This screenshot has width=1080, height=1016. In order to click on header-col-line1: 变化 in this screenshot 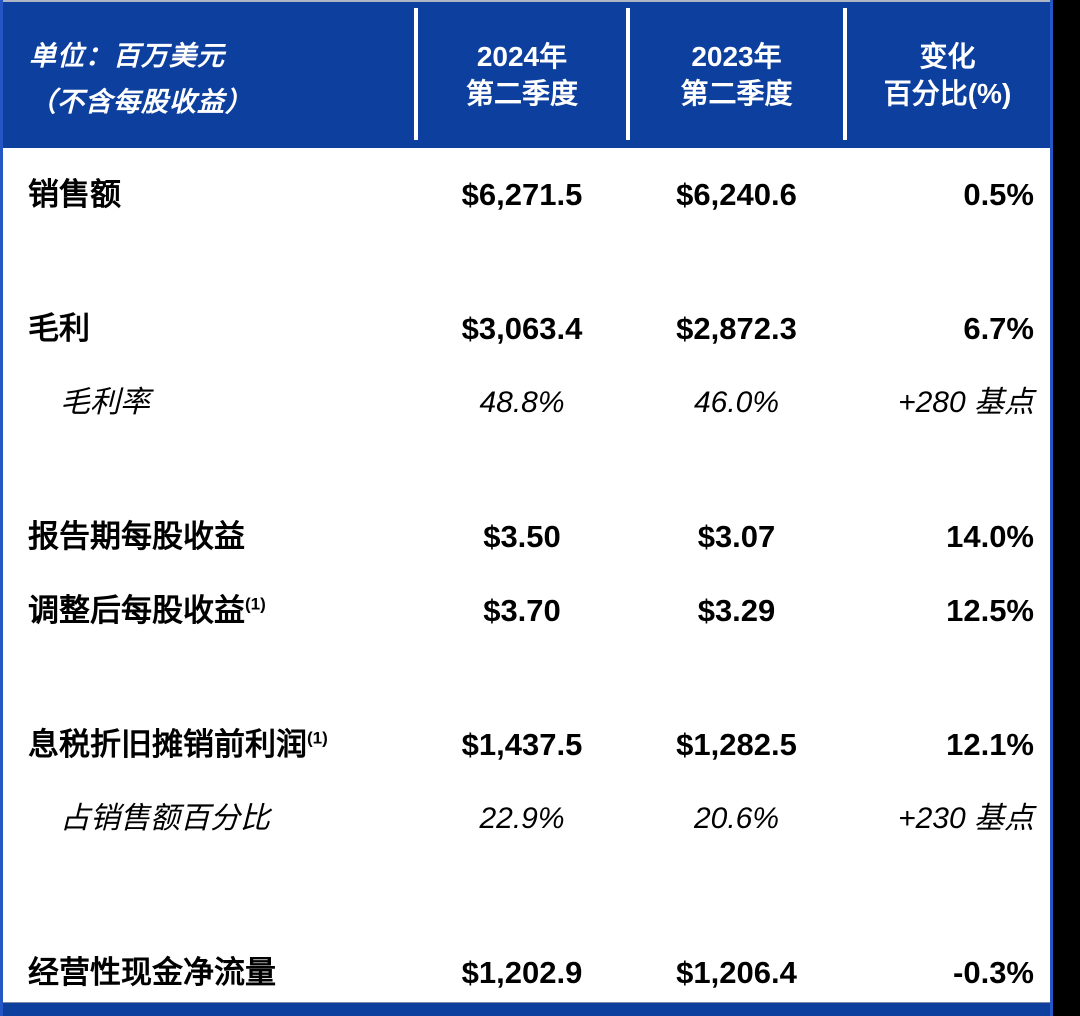, I will do `click(947, 56)`.